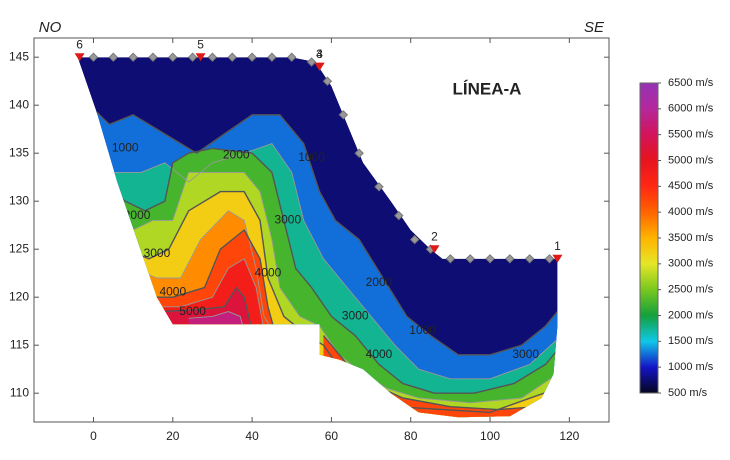  Describe the element at coordinates (93, 436) in the screenshot. I see `x-tick-label: 0` at that location.